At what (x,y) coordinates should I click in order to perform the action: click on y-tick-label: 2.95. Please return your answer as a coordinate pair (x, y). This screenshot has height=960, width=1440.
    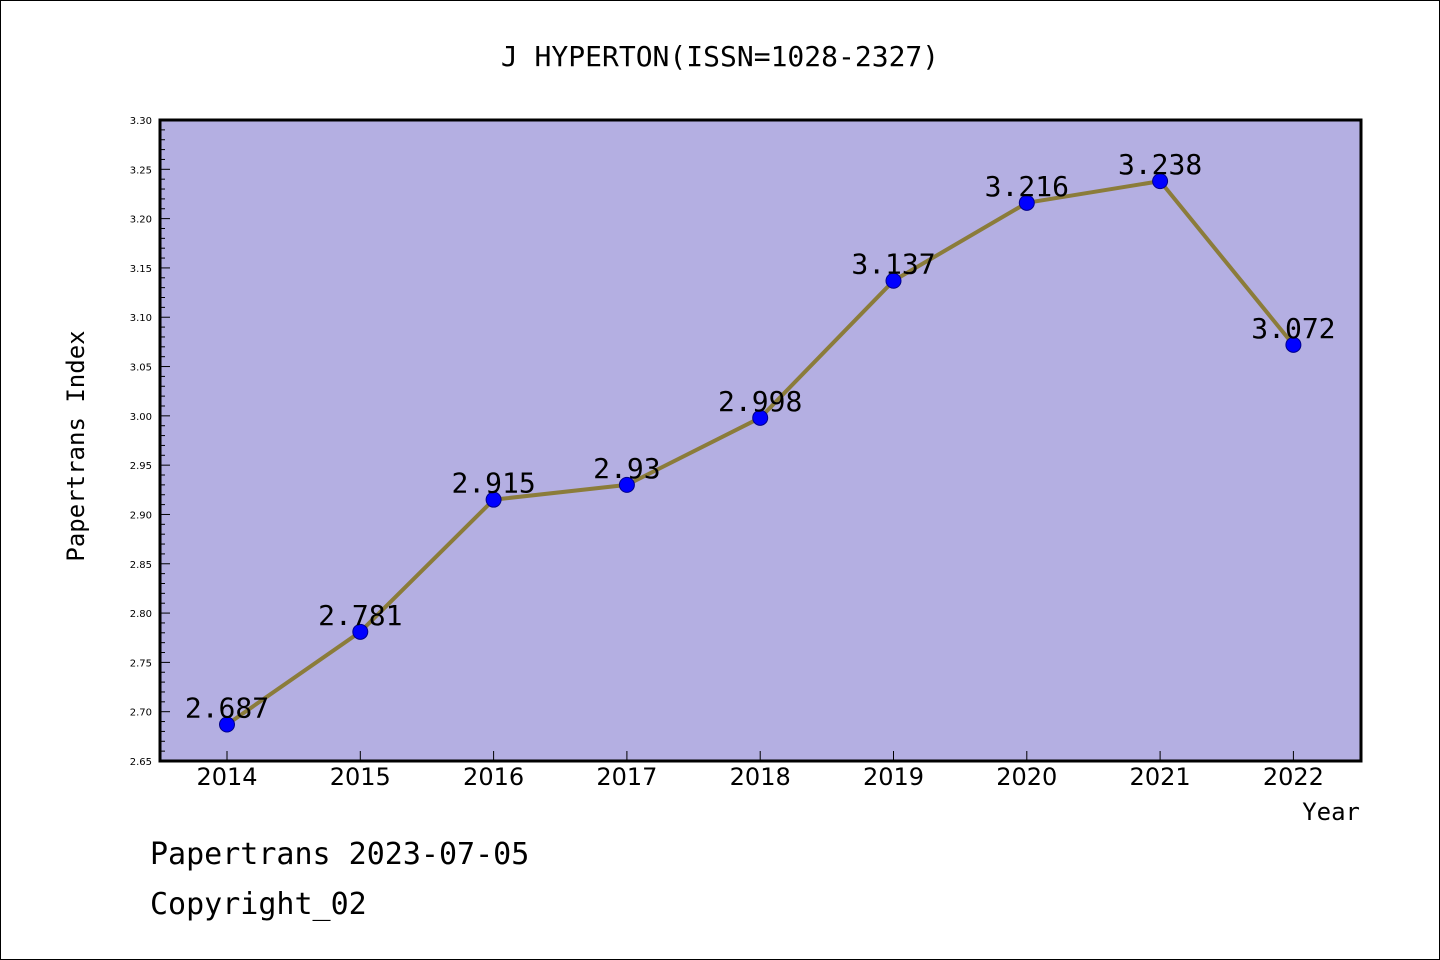
    Looking at the image, I should click on (141, 466).